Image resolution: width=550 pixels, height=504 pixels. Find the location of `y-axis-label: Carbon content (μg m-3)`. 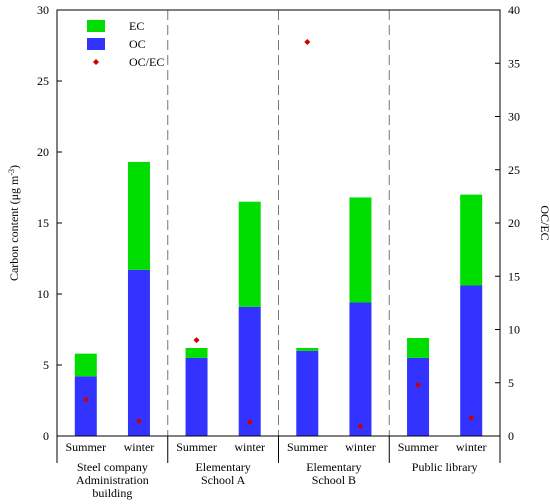

y-axis-label: Carbon content (μg m-3) is located at coordinates (14, 223).